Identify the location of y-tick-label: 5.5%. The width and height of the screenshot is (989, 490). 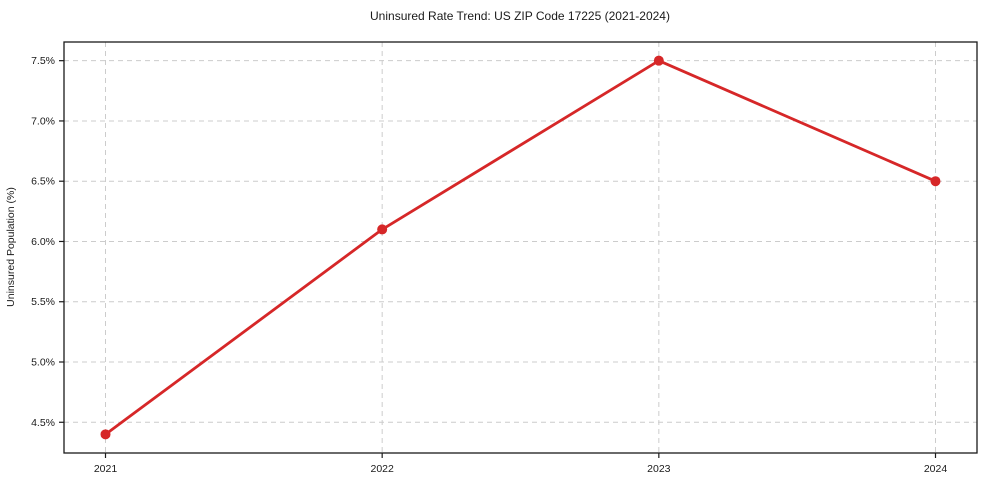
(43, 302).